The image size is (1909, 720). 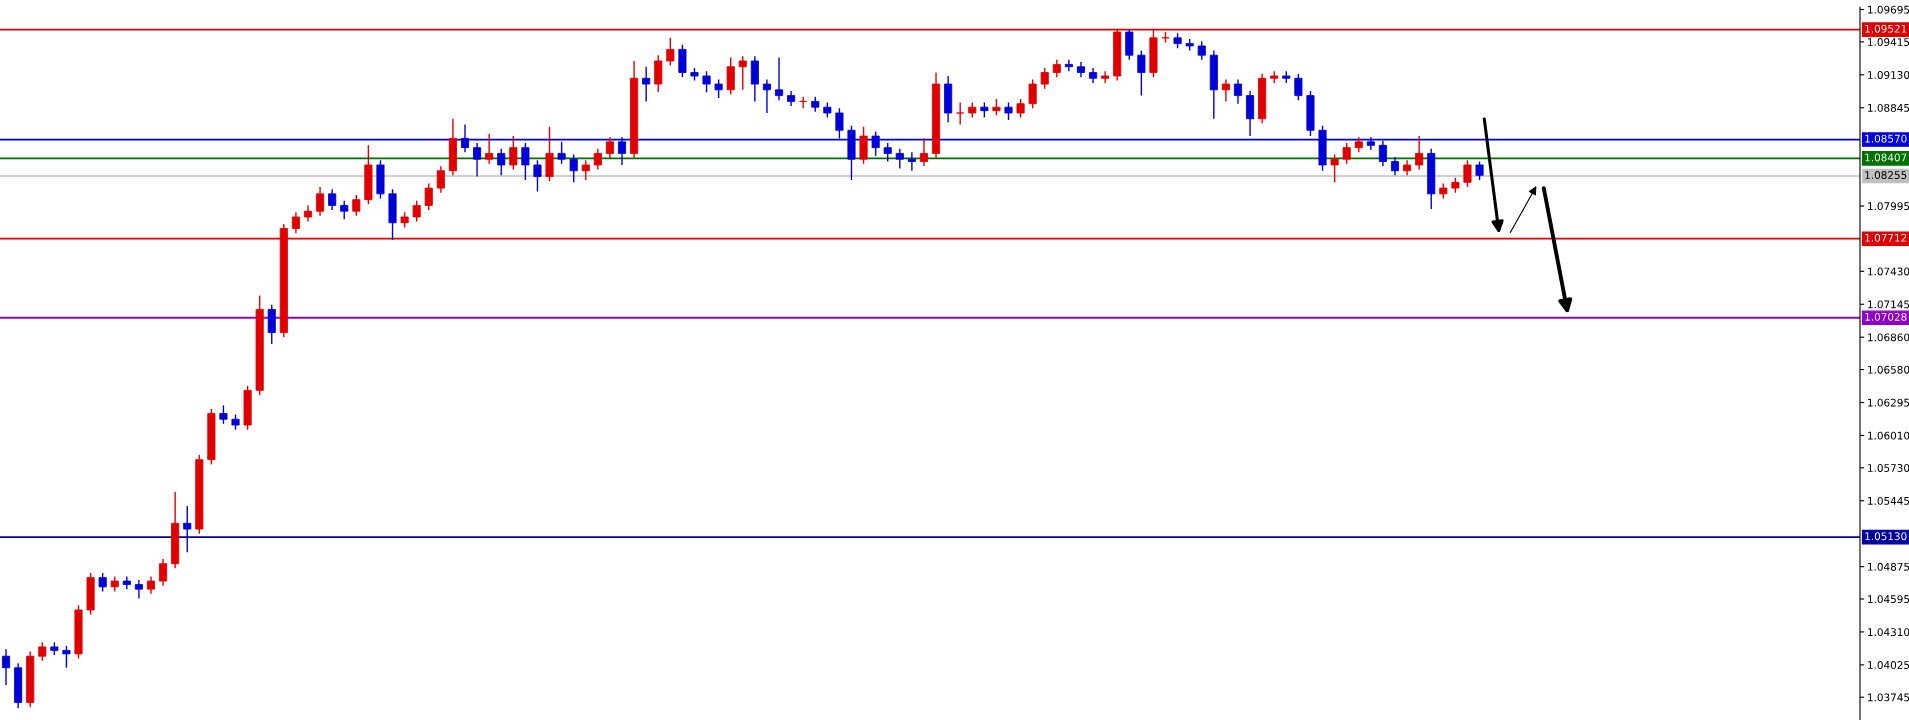 What do you see at coordinates (1888, 632) in the screenshot?
I see `y-tick-label: 1.04310` at bounding box center [1888, 632].